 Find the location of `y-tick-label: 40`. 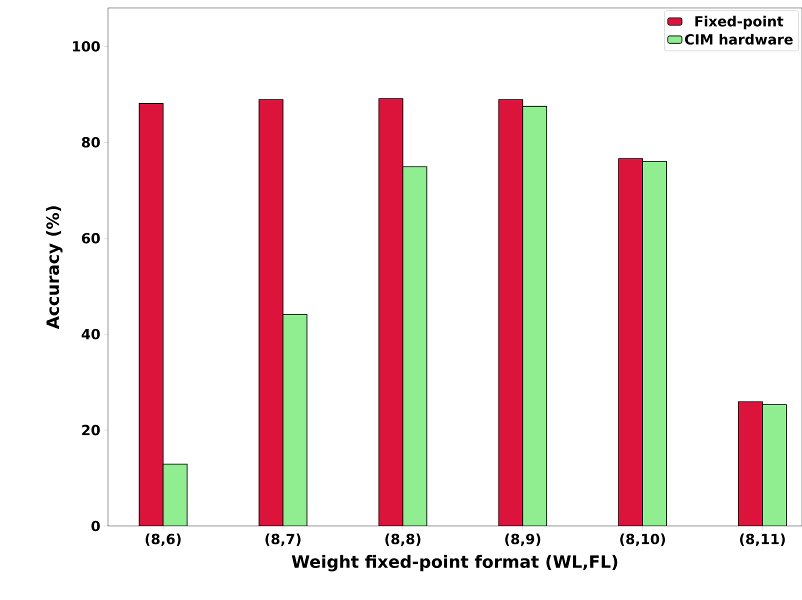

y-tick-label: 40 is located at coordinates (91, 334).